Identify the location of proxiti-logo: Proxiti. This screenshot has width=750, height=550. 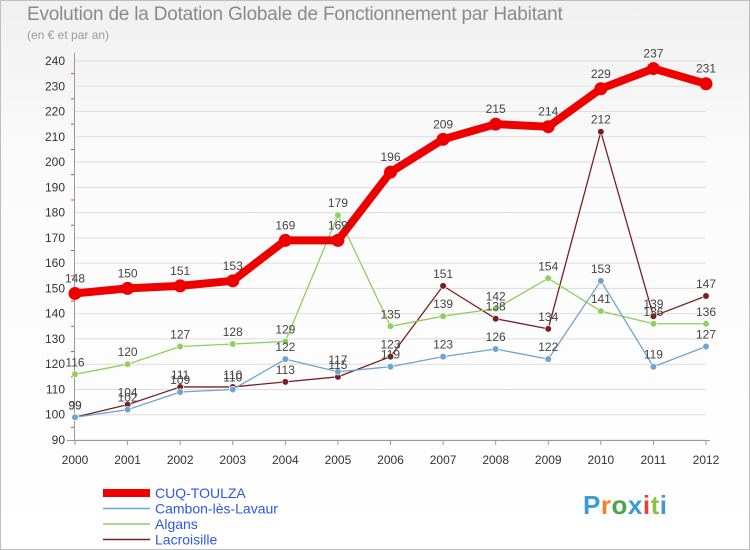
(625, 505).